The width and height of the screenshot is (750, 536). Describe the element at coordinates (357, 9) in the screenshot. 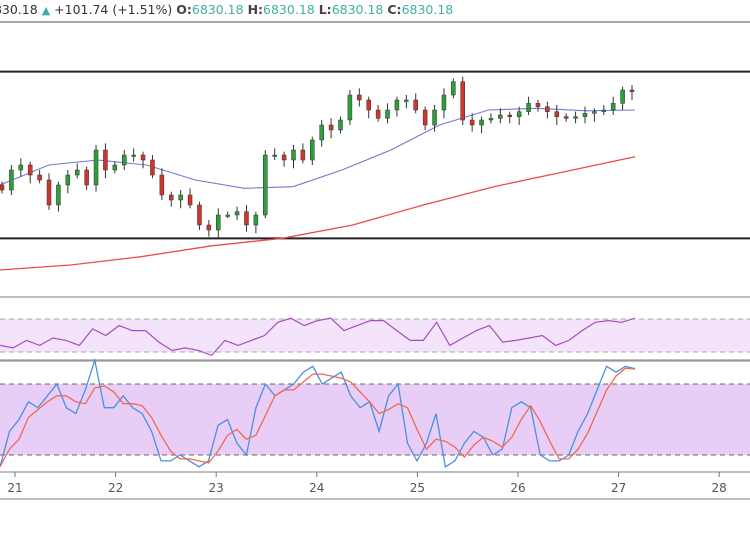

I see `low-value: 6830.18` at that location.